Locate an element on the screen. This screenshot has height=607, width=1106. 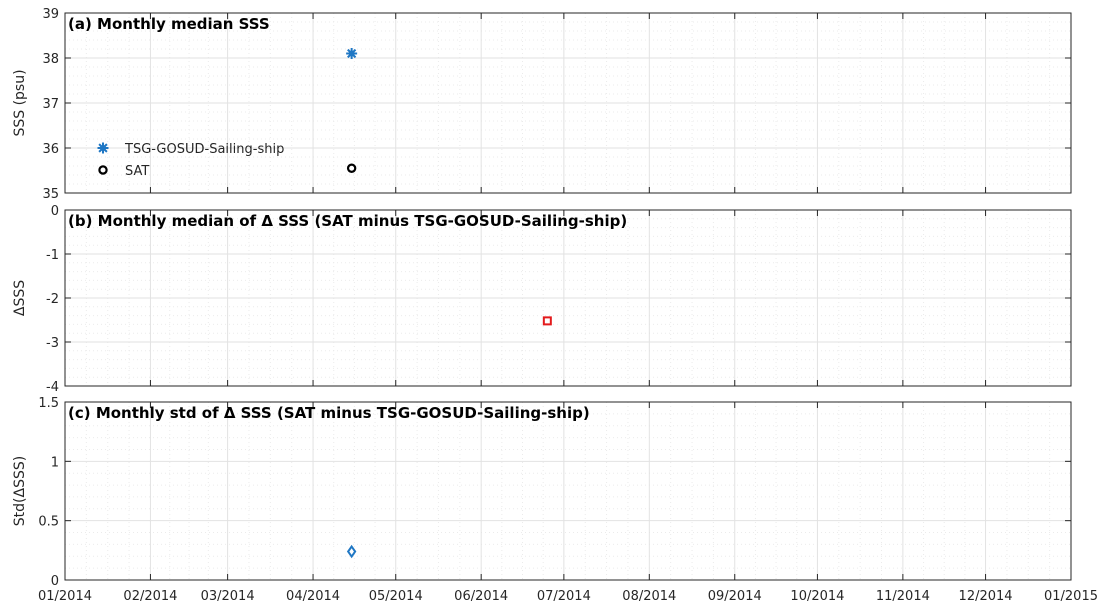
y-tick-label: 38 is located at coordinates (50, 59).